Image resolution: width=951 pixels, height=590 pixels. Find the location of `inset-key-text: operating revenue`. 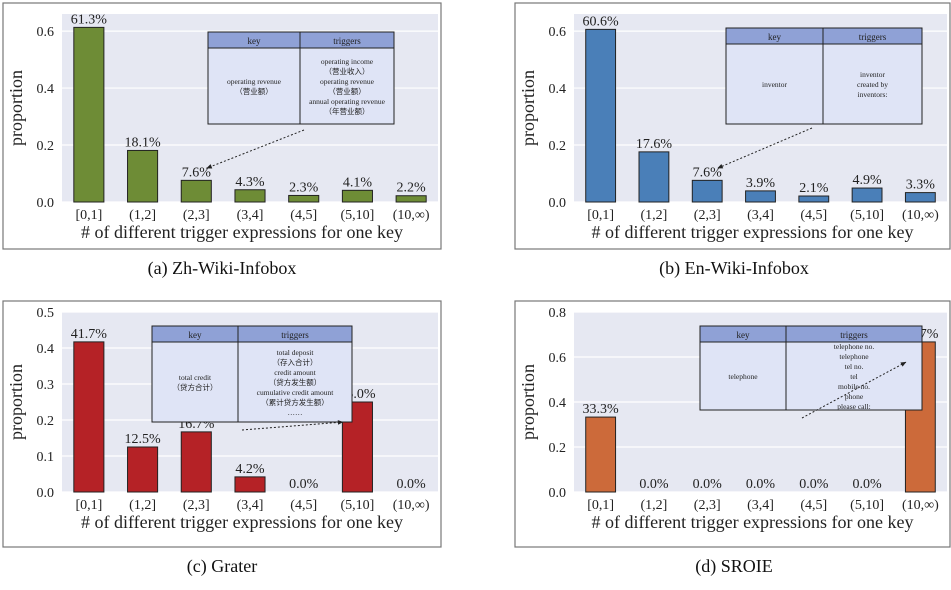

inset-key-text: operating revenue is located at coordinates (254, 81).